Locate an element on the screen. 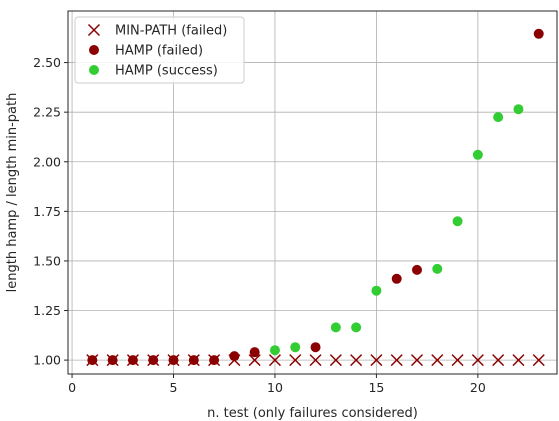  x-tick-label: 5 is located at coordinates (174, 387).